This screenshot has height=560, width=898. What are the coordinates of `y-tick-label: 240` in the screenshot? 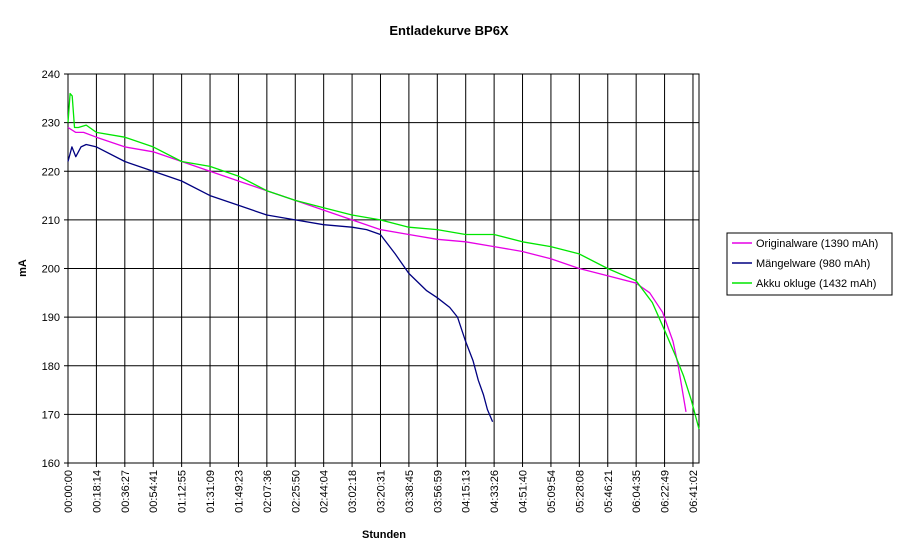 It's located at (51, 75).